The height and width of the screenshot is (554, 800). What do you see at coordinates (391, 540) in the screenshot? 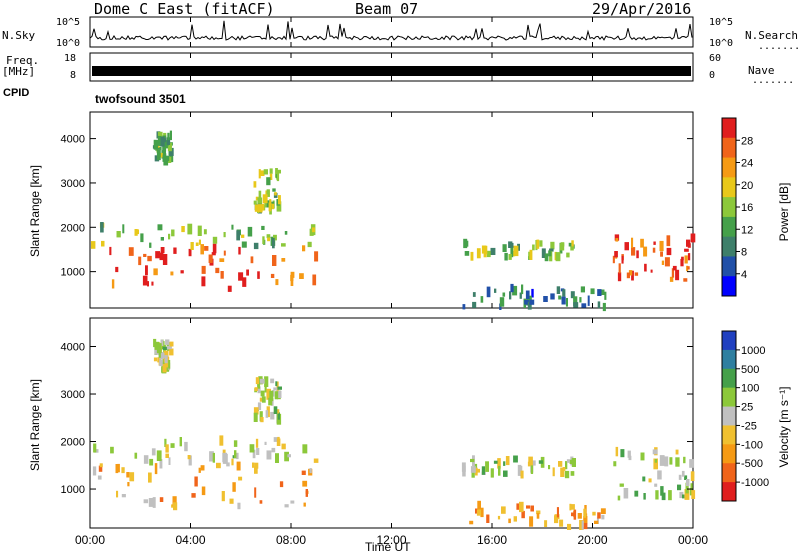
I see `x-tick-label: 12:00` at bounding box center [391, 540].